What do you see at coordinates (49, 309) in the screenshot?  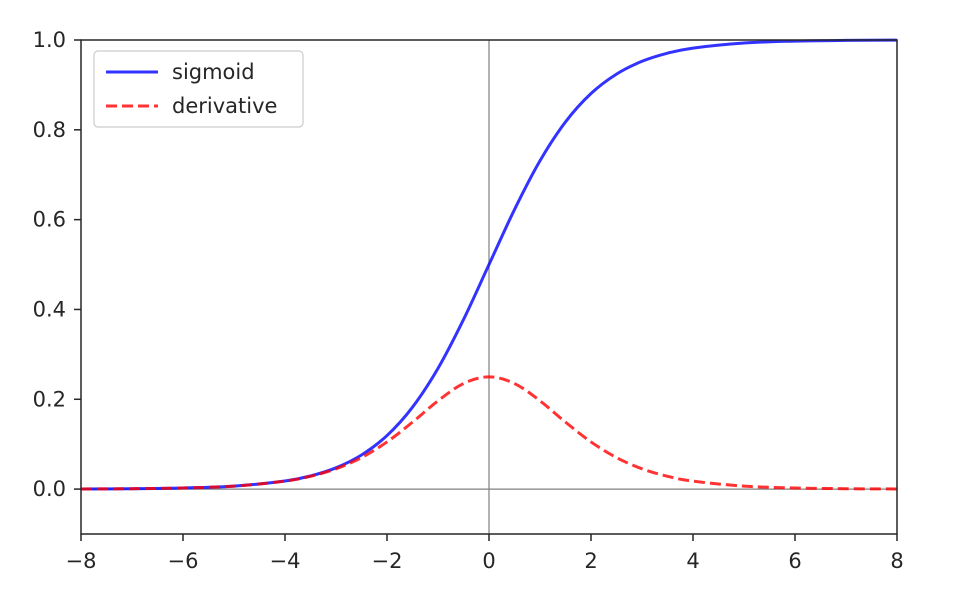 I see `y-tick-label: 0.4` at bounding box center [49, 309].